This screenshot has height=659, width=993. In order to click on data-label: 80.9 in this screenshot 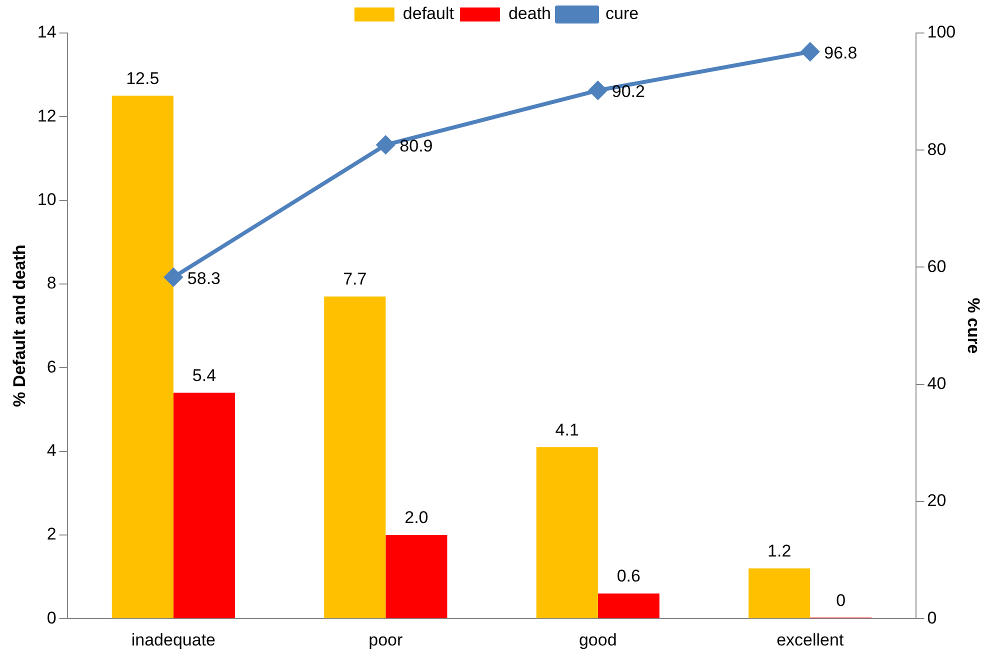, I will do `click(416, 146)`.